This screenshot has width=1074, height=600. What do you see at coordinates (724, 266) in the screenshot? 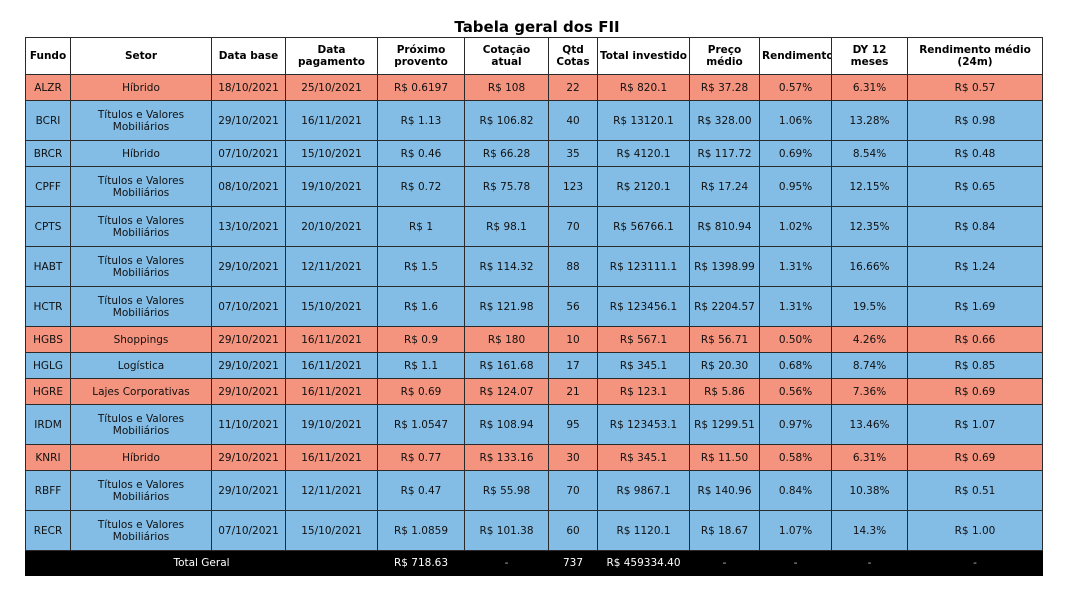
I see `cell-preco-medio: R$ 1398.99` at bounding box center [724, 266].